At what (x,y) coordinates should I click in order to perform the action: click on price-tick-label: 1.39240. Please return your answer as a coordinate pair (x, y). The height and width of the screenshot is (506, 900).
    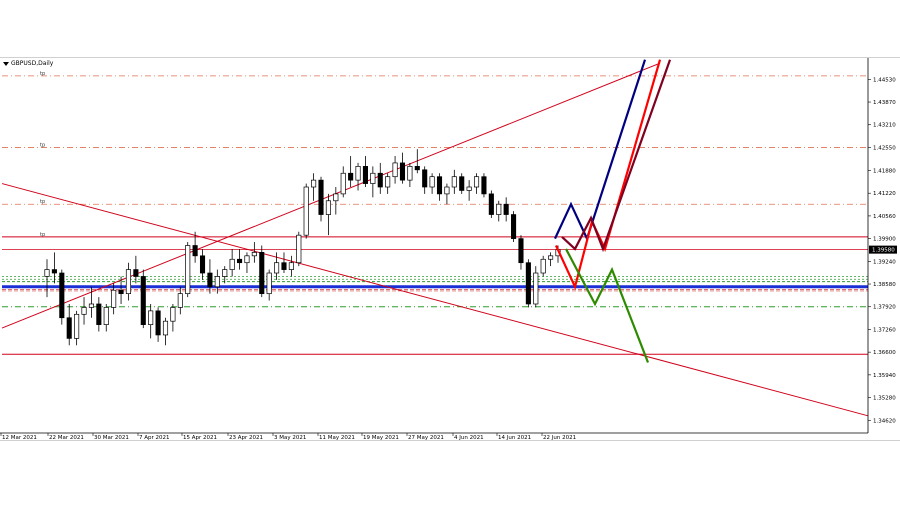
    Looking at the image, I should click on (884, 262).